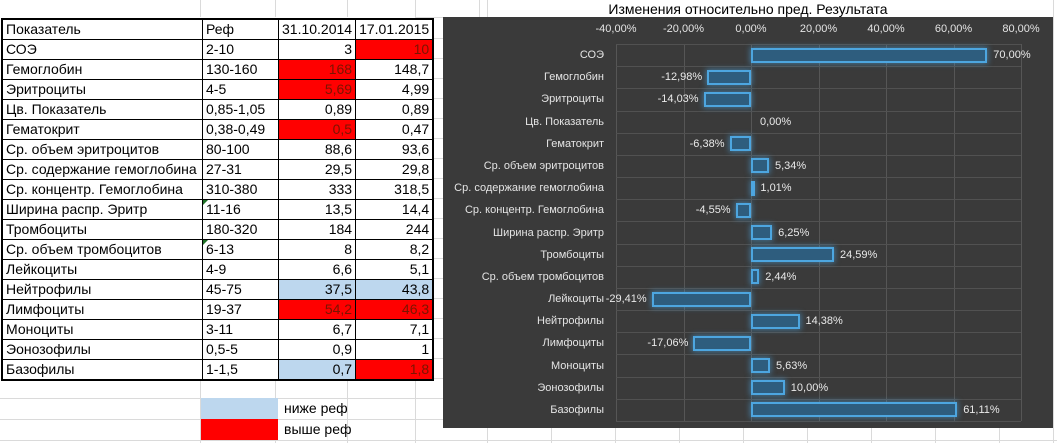  What do you see at coordinates (240, 370) in the screenshot?
I see `cell-ref: 1-1,5` at bounding box center [240, 370].